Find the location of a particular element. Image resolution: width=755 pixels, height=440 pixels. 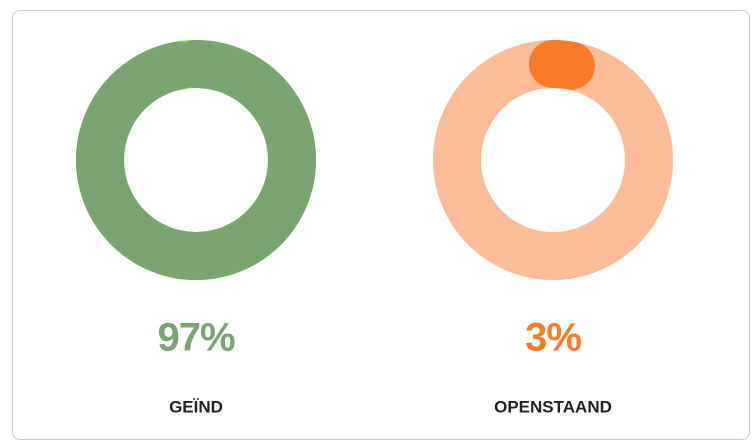

donut-arc is located at coordinates (562, 65).